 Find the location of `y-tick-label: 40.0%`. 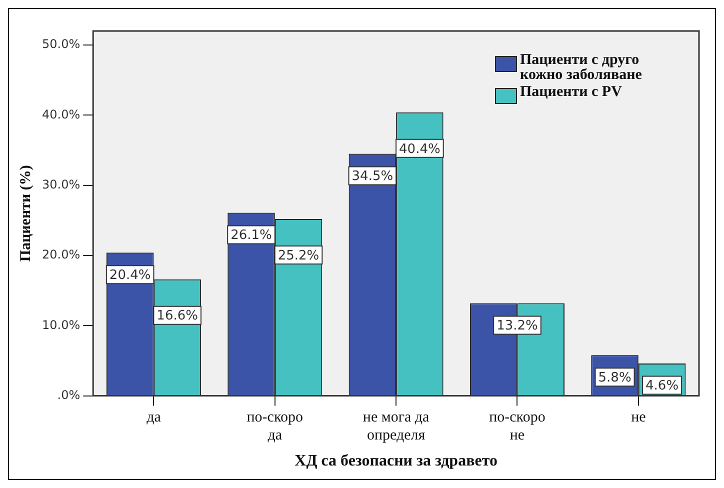

y-tick-label: 40.0% is located at coordinates (61, 114).